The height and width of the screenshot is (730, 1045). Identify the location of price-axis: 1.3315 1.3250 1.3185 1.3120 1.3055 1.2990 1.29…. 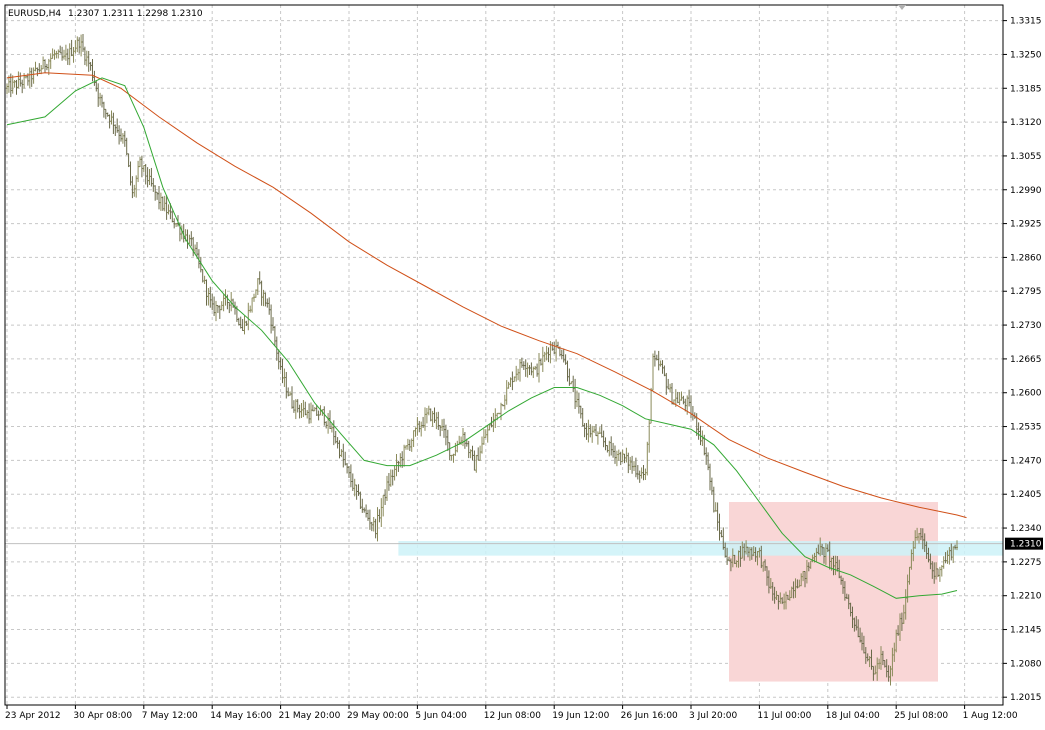
(1022, 360).